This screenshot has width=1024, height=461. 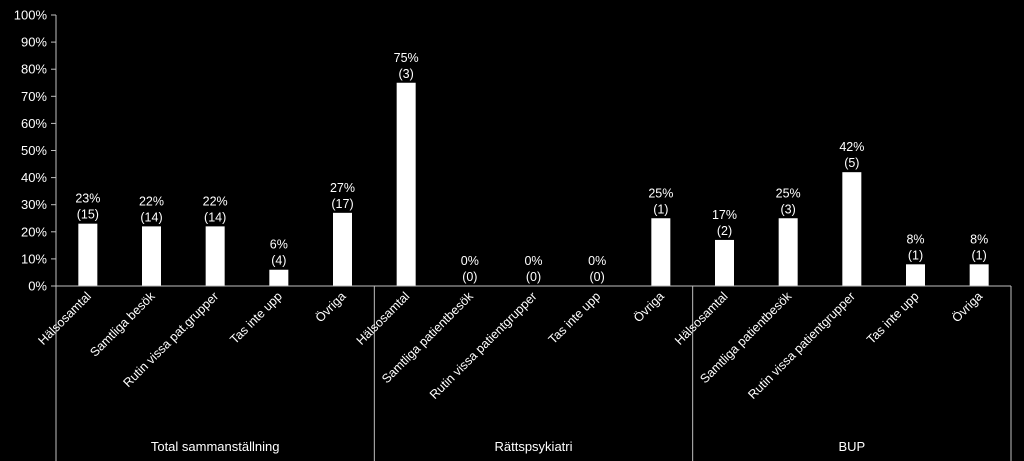 What do you see at coordinates (34, 69) in the screenshot?
I see `y-tick-label: 80%` at bounding box center [34, 69].